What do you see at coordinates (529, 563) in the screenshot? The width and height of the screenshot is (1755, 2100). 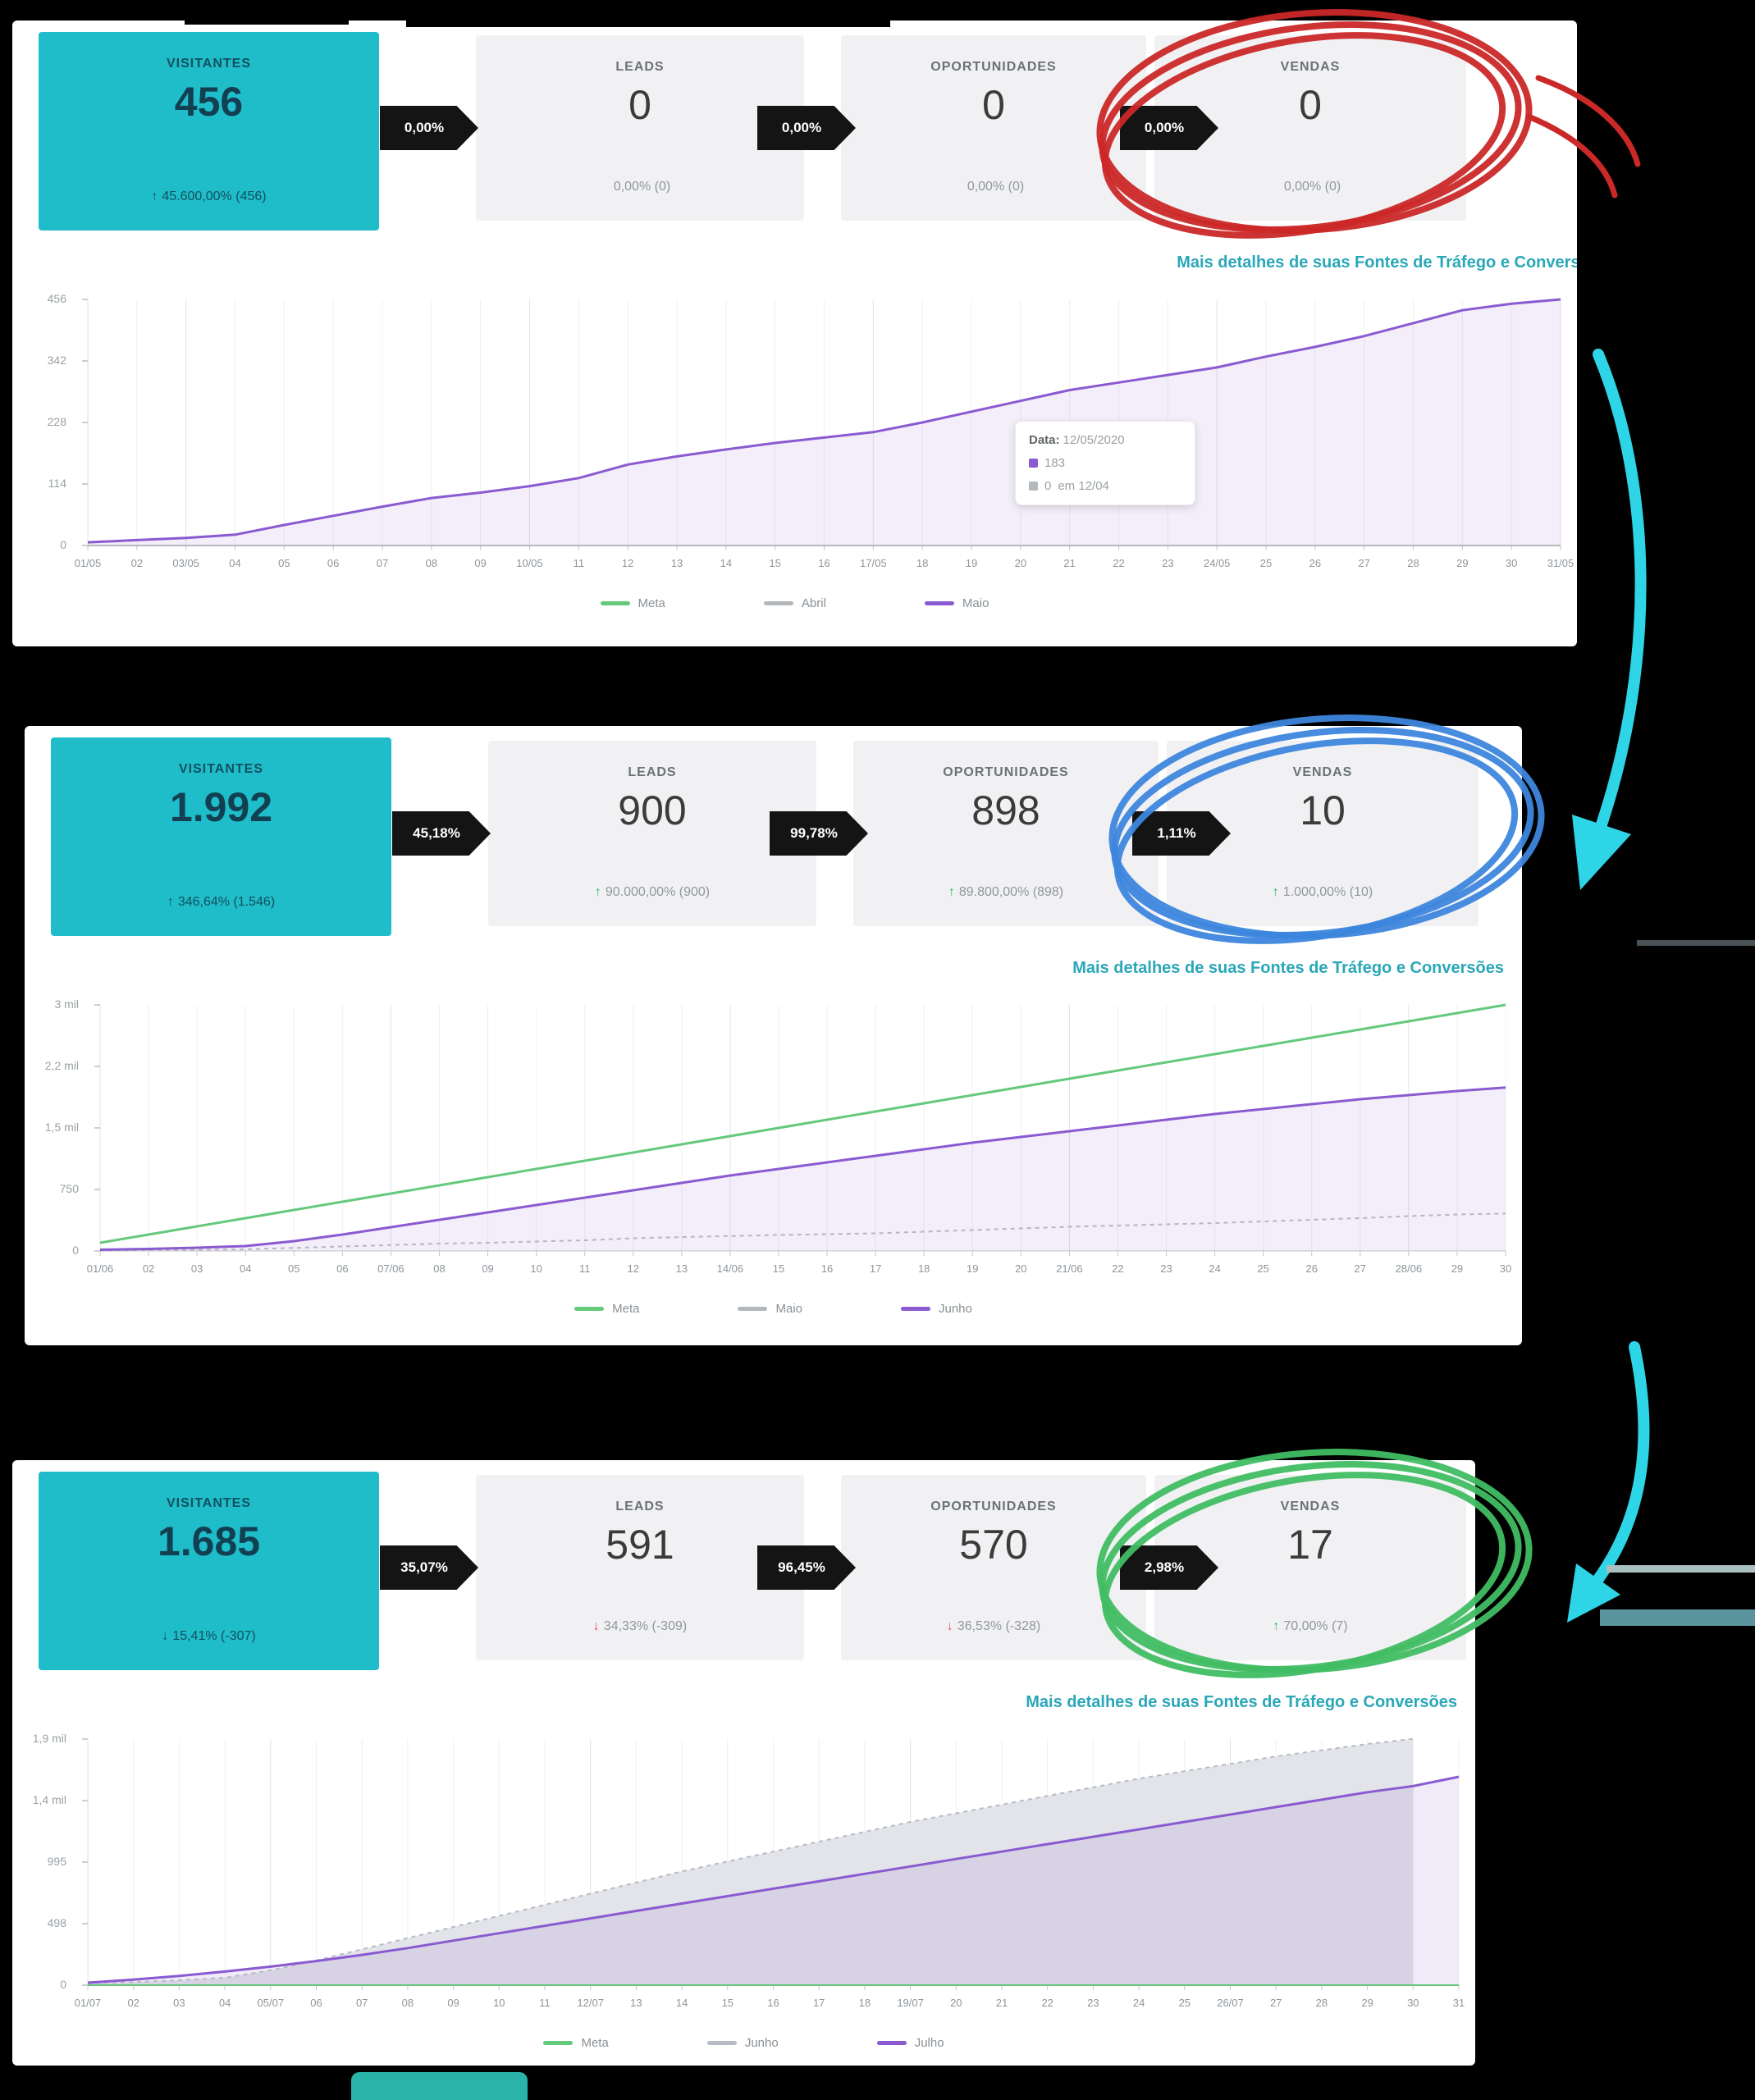 I see `x-tick-label: 10/05` at bounding box center [529, 563].